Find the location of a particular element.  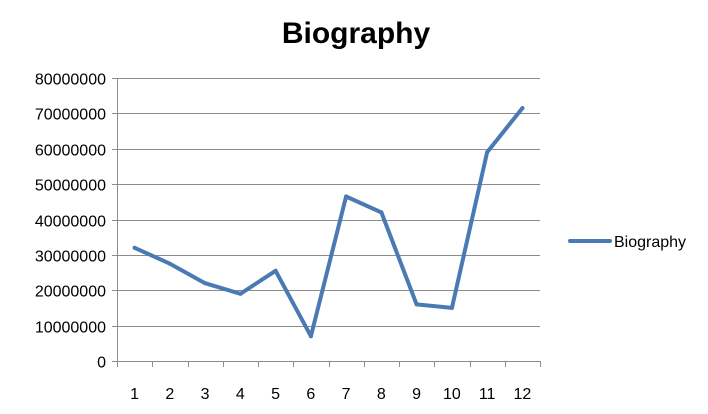

y-tick-label: 30000000 is located at coordinates (70, 257).